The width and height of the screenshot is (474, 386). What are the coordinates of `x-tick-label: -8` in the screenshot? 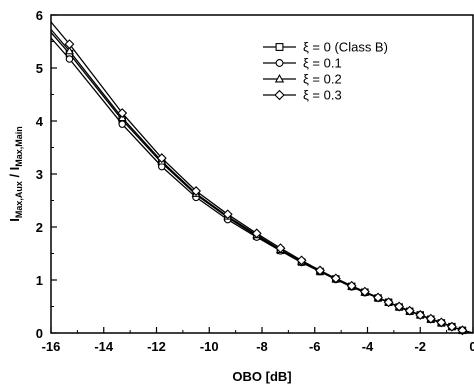 It's located at (262, 346).